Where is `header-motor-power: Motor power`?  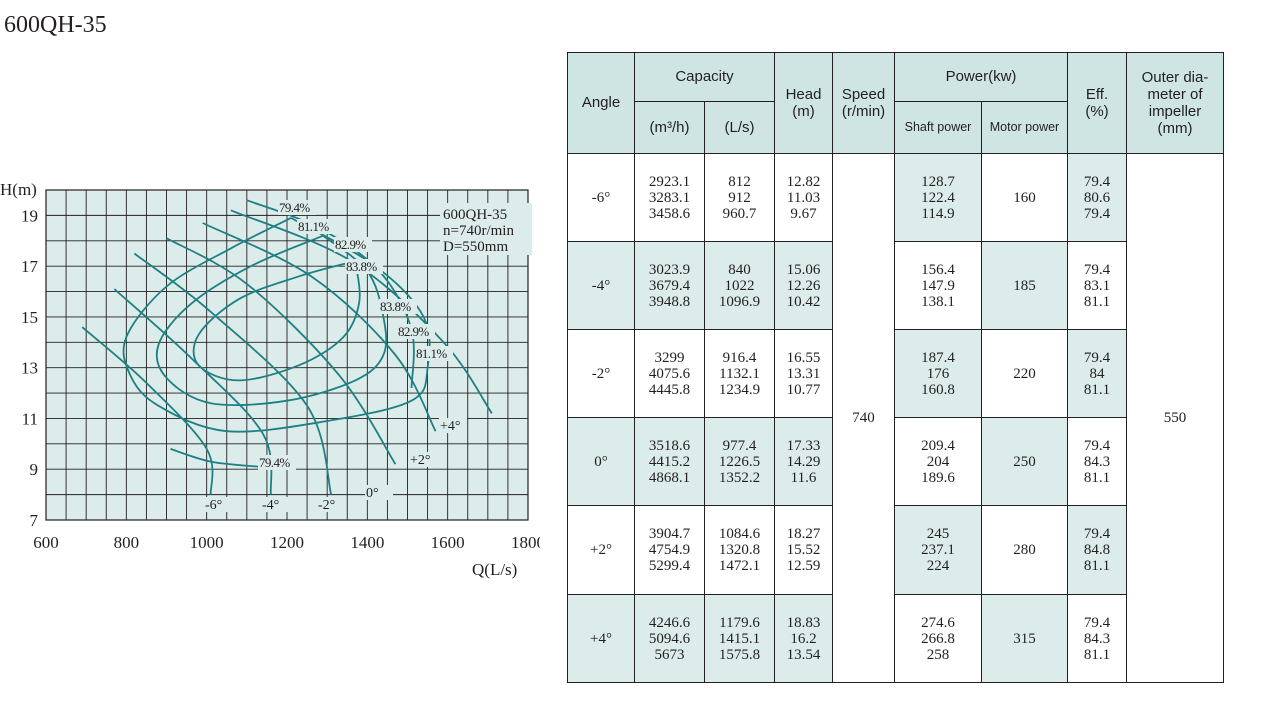
header-motor-power: Motor power is located at coordinates (1024, 127).